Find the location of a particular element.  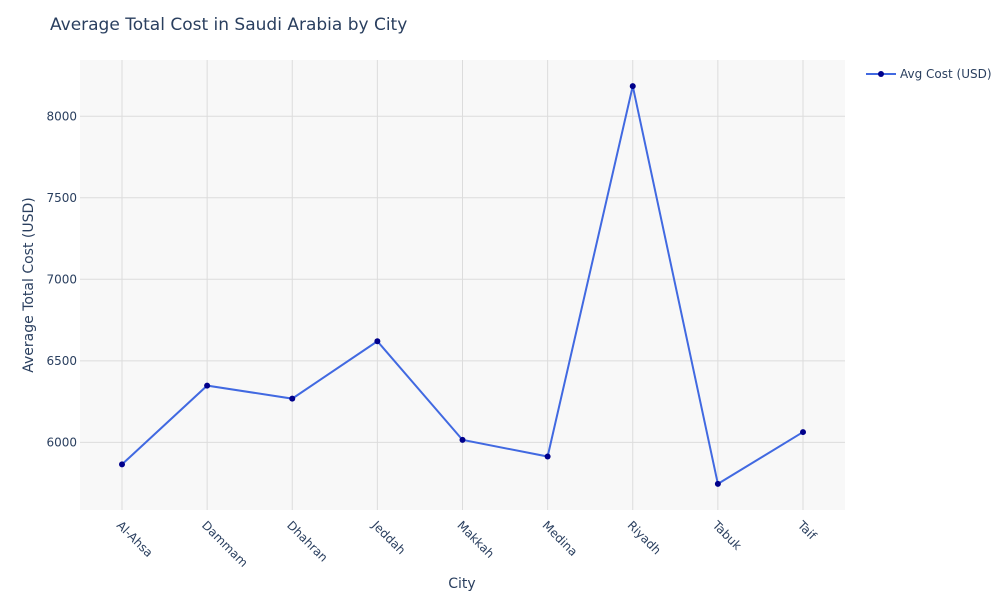

y-tick-label: 6000 is located at coordinates (61, 442).